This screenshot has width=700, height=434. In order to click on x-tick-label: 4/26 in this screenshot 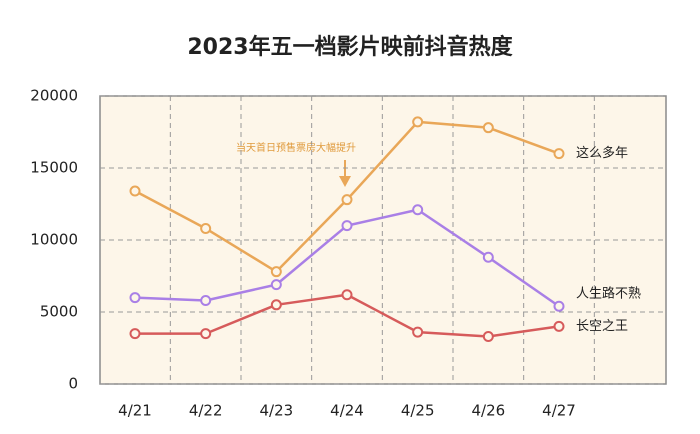, I will do `click(488, 411)`.